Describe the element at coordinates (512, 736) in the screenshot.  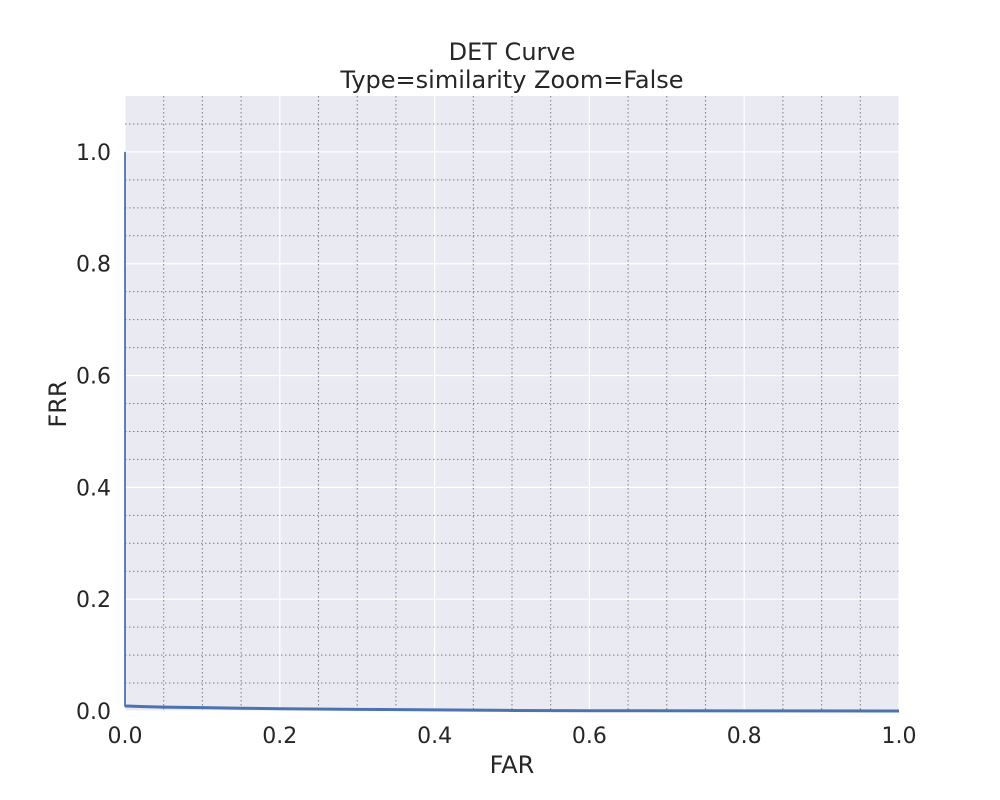
I see `x-tick-labels: 0.0 0.2 0.4 0.6 0.8 1.0` at that location.